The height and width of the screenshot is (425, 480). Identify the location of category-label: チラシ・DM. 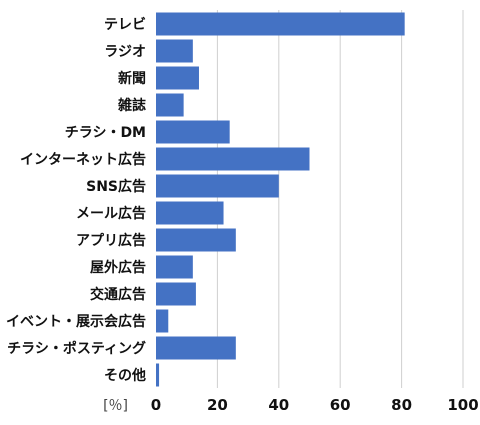
(105, 133).